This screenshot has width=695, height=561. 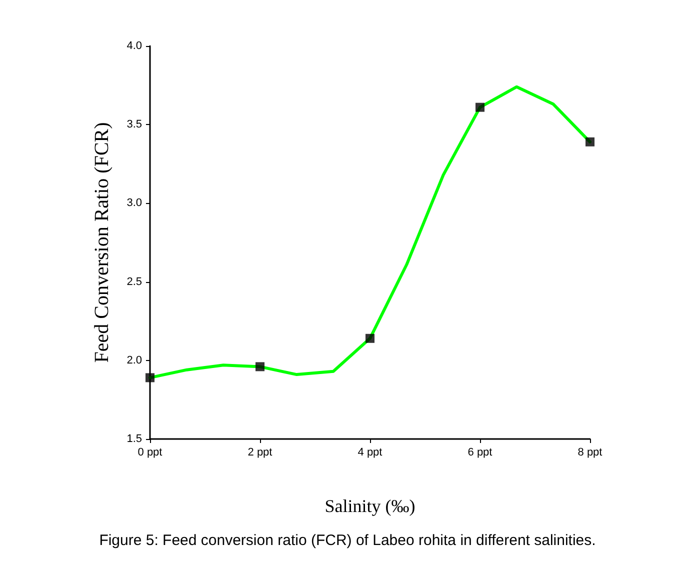 What do you see at coordinates (370, 452) in the screenshot?
I see `x-tick-label: 4 ppt` at bounding box center [370, 452].